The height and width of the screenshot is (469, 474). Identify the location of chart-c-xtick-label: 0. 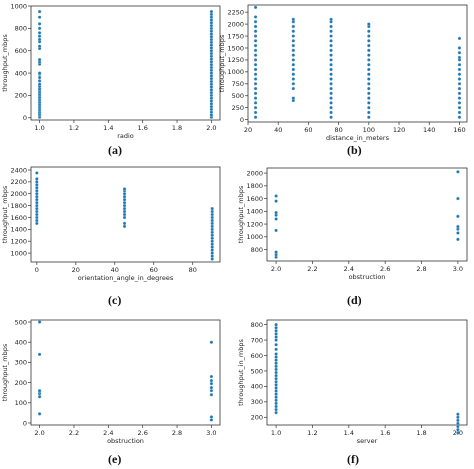
(37, 270).